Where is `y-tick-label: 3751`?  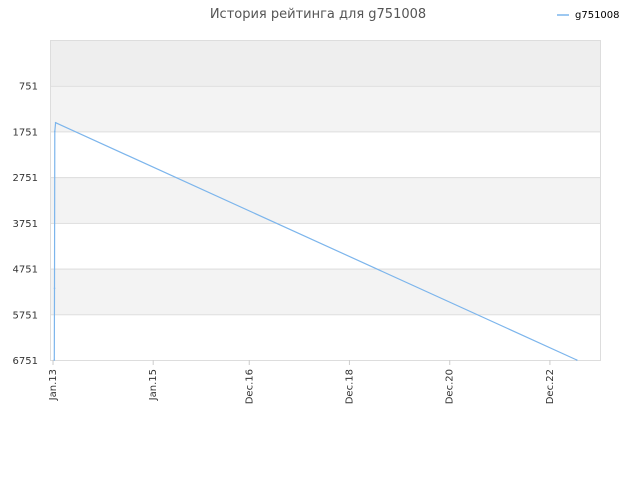 y-tick-label: 3751 is located at coordinates (25, 224).